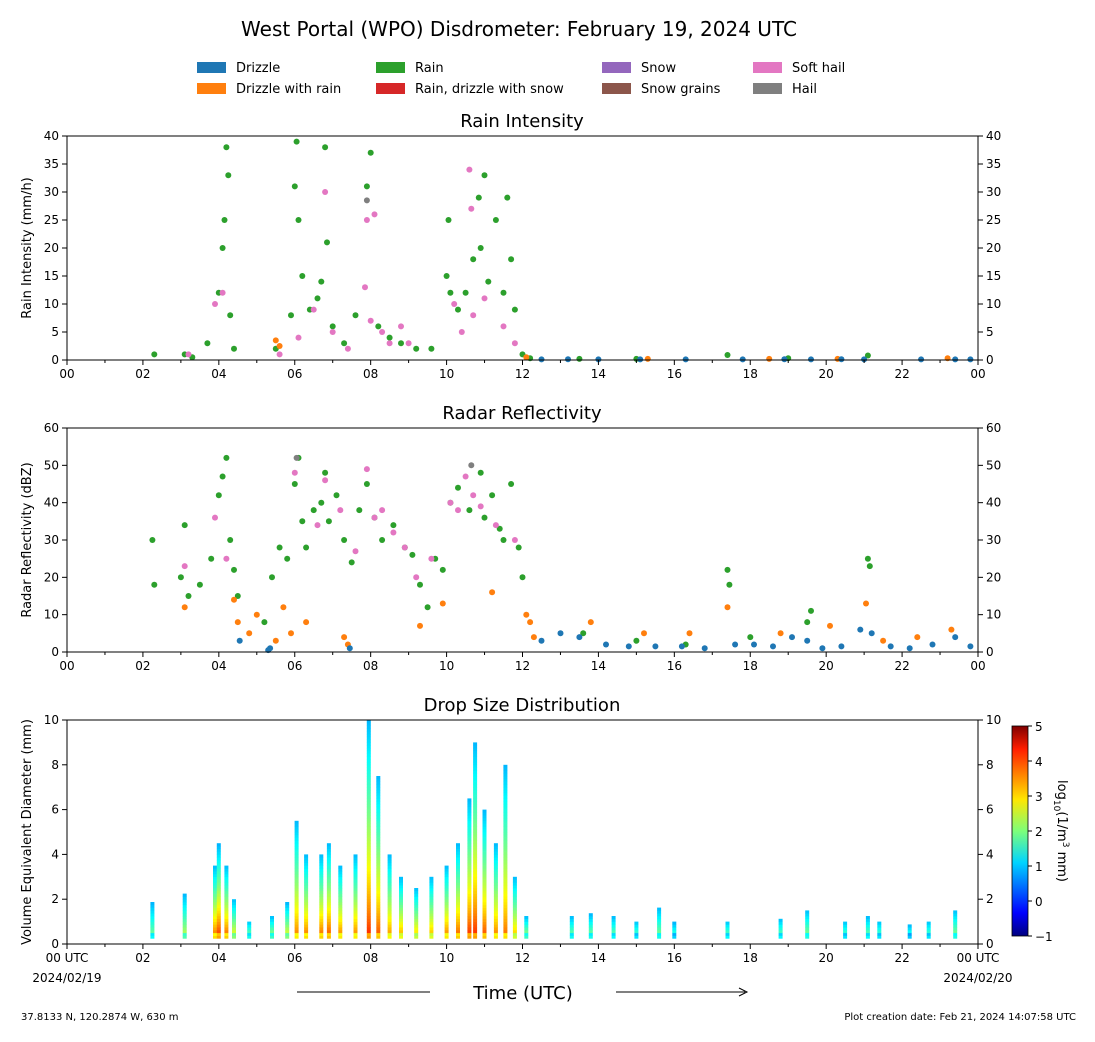 The image size is (1095, 1042). What do you see at coordinates (978, 958) in the screenshot?
I see `x-tick-label: 00 UTC` at bounding box center [978, 958].